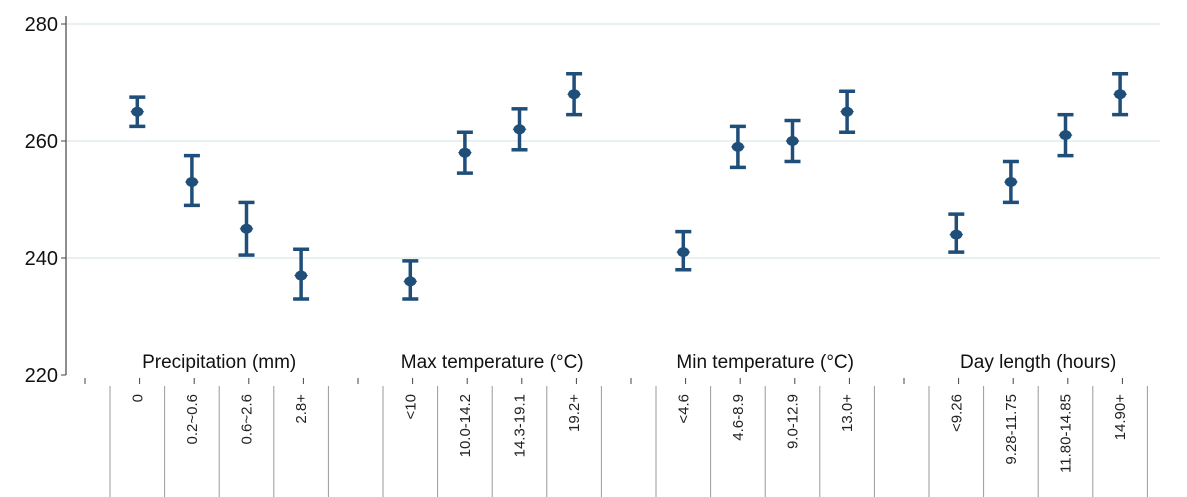  I want to click on category-label: 9.0-12.9, so click(793, 421).